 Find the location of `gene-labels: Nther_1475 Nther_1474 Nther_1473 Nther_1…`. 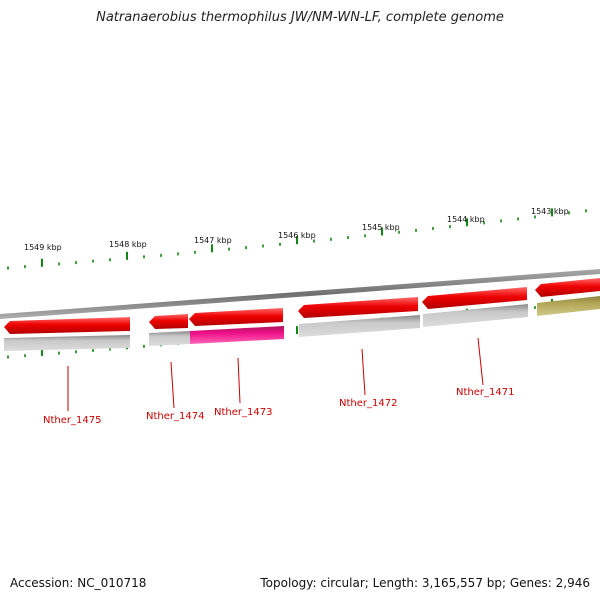

gene-labels: Nther_1475 Nther_1474 Nther_1473 Nther_1… is located at coordinates (278, 406).